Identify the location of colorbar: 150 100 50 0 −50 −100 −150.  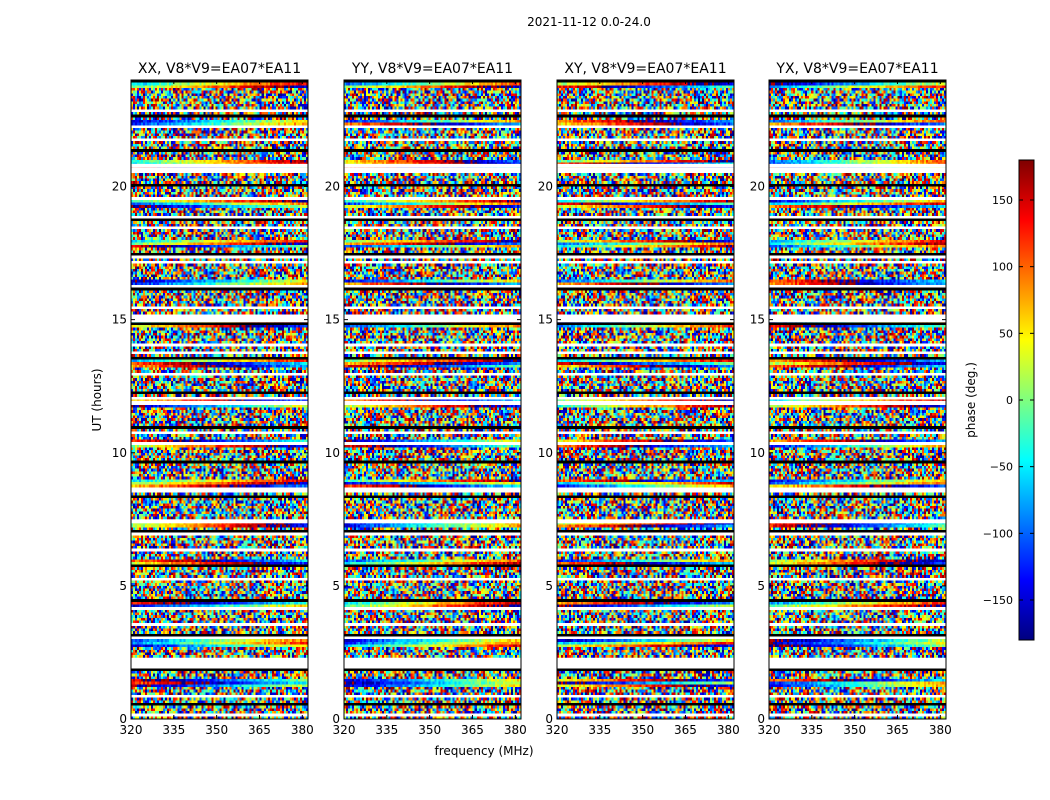
(1009, 400).